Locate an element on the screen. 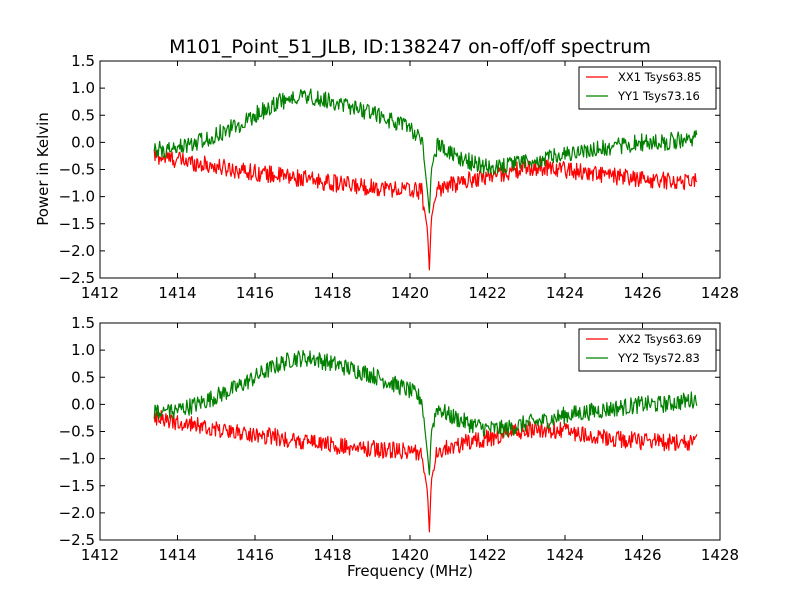 This screenshot has height=600, width=800. legend-entry-label: XX1 Tsys63.85 is located at coordinates (660, 77).